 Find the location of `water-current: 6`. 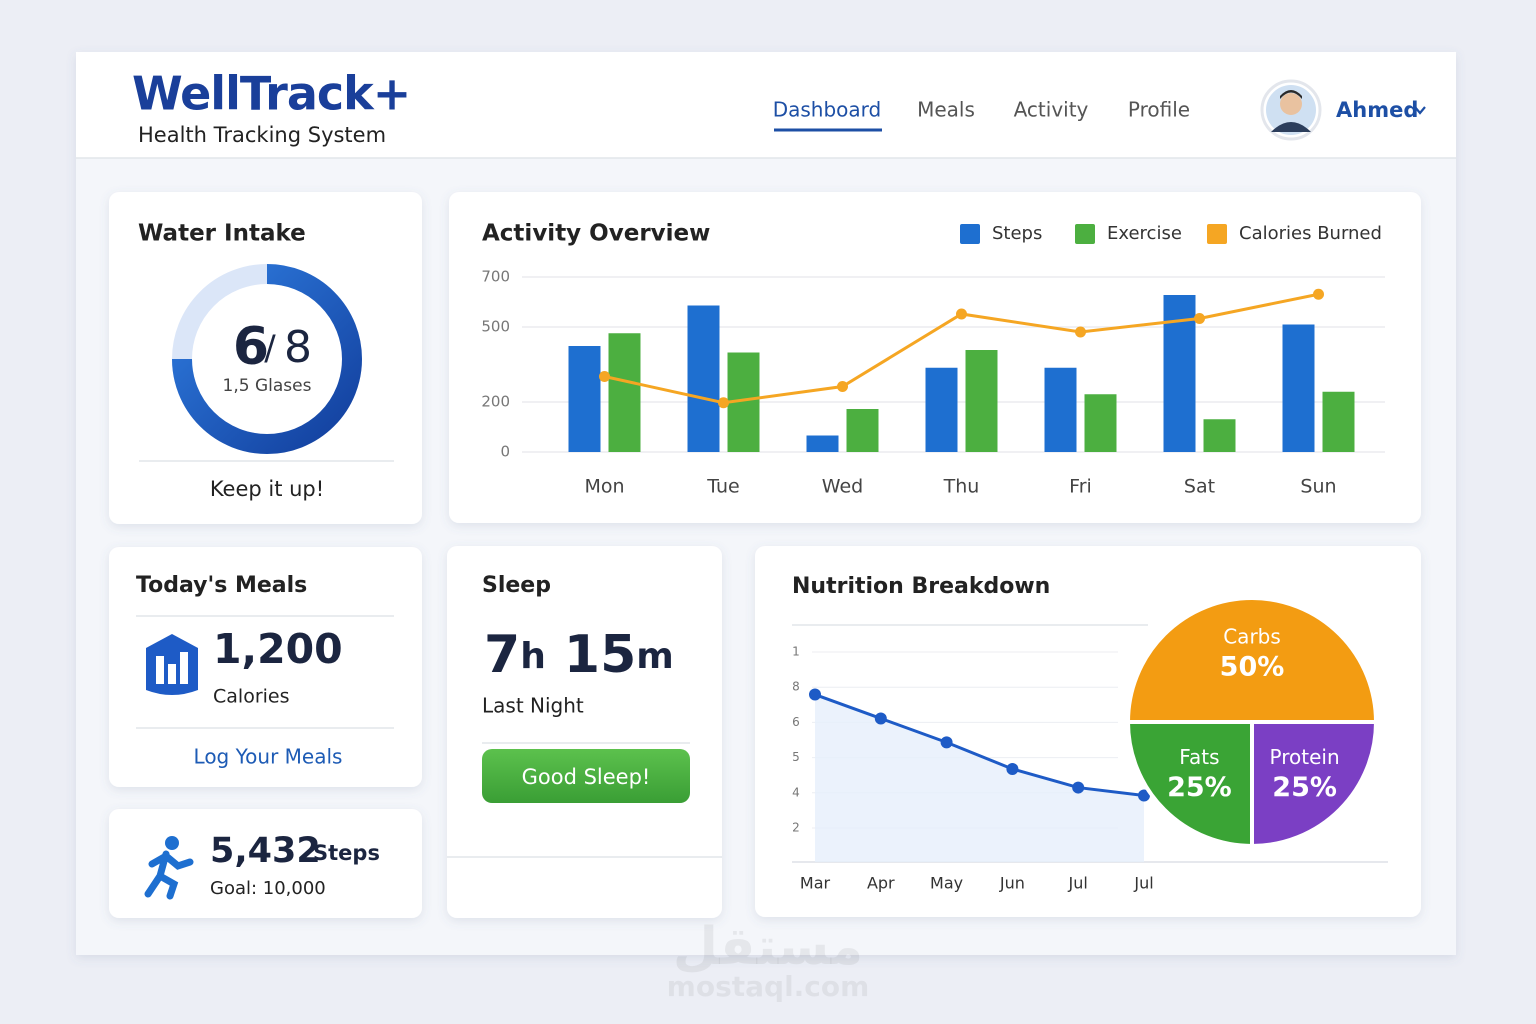

water-current: 6 is located at coordinates (251, 347).